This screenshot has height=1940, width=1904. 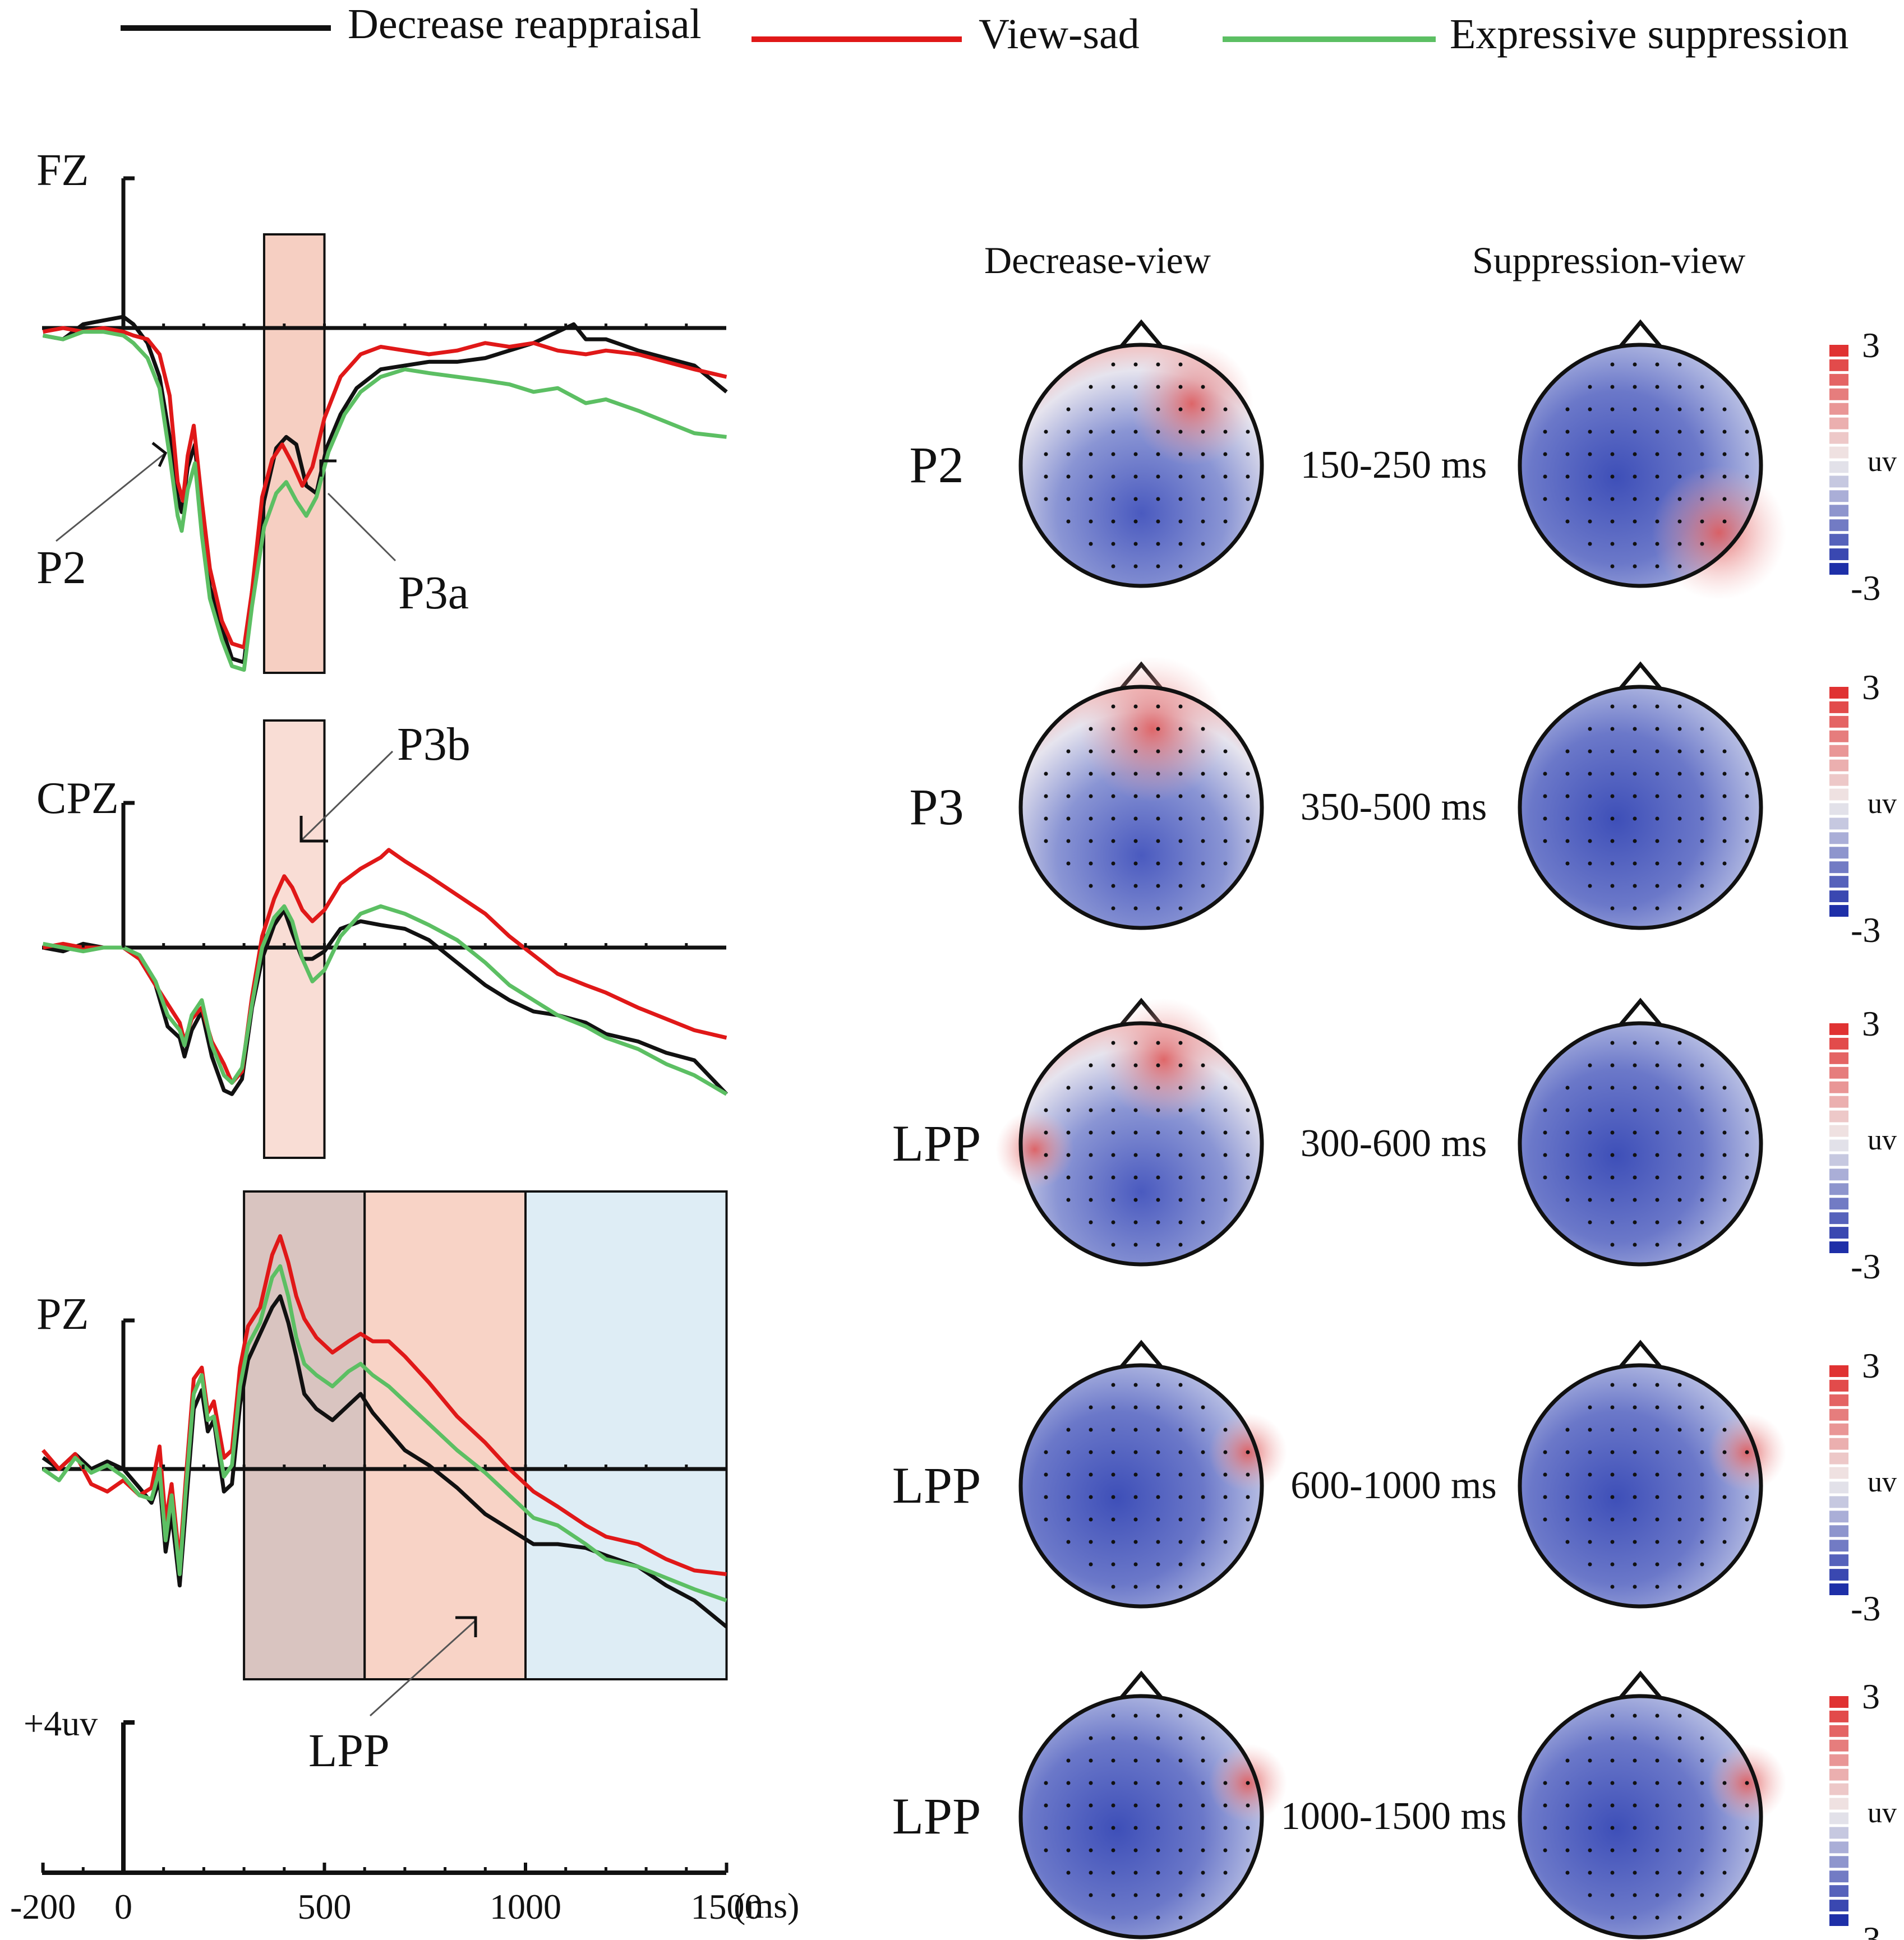 I want to click on erp-panel-fz: FZ P2 P3a, so click(x=382, y=410).